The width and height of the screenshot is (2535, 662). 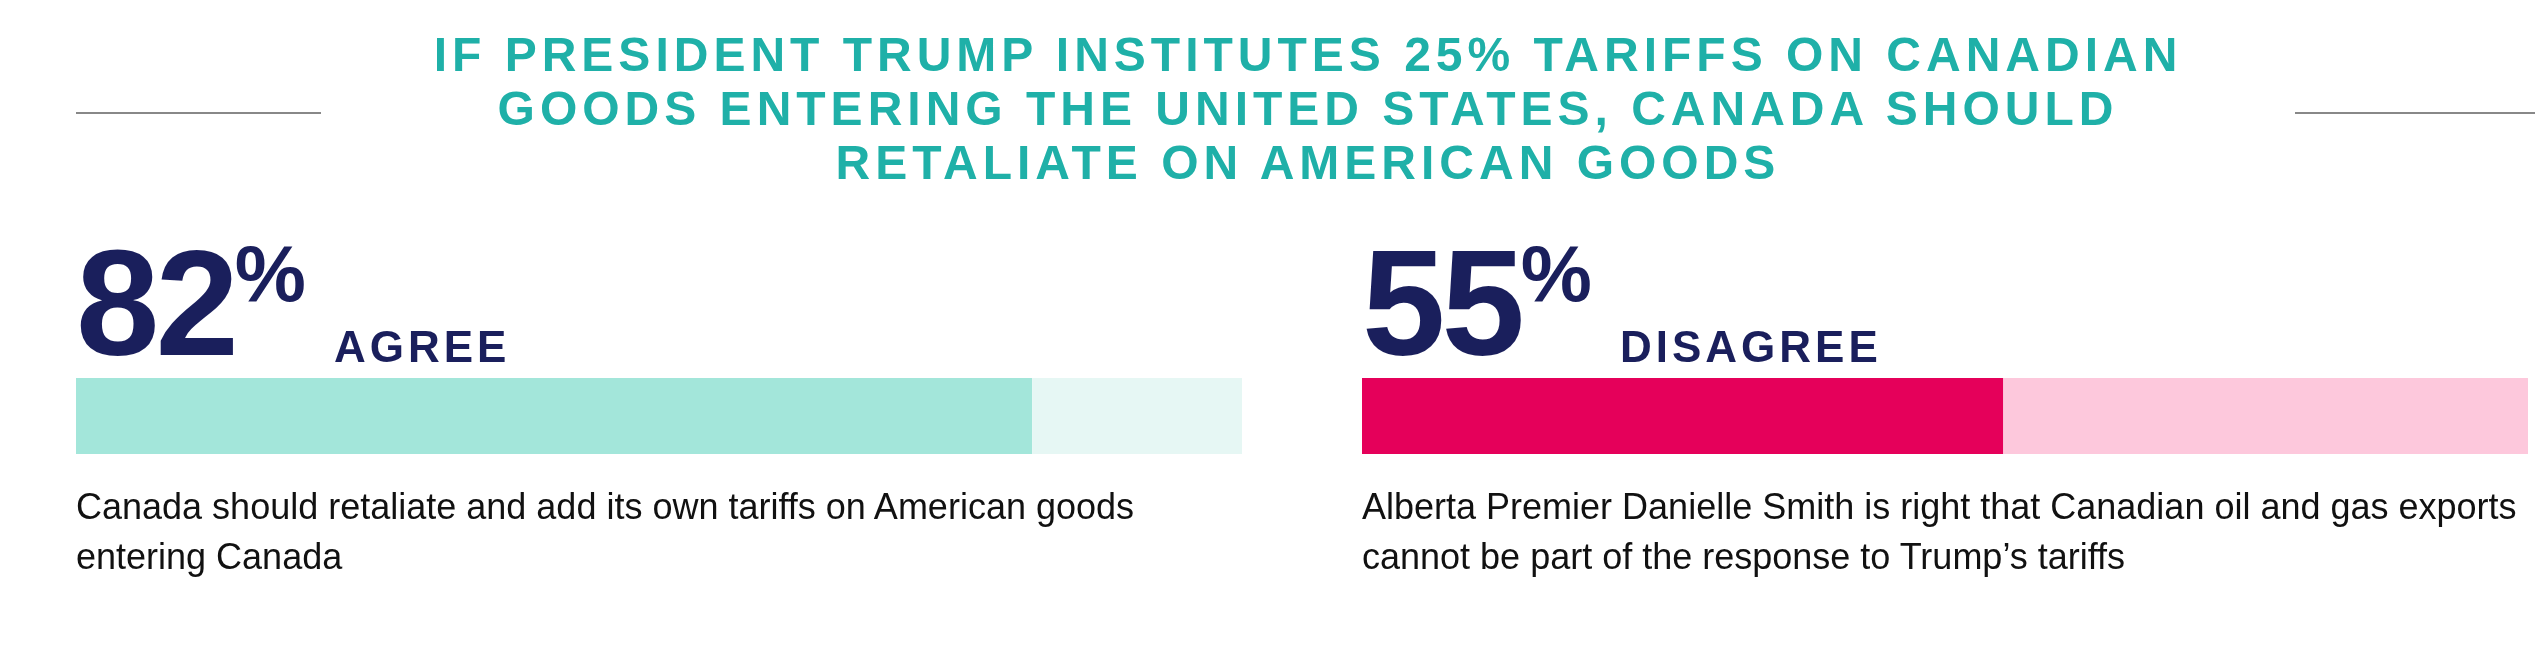 I want to click on text: Canada should retaliate and add its own tariffs on American goods entering Canada, so click(x=605, y=532).